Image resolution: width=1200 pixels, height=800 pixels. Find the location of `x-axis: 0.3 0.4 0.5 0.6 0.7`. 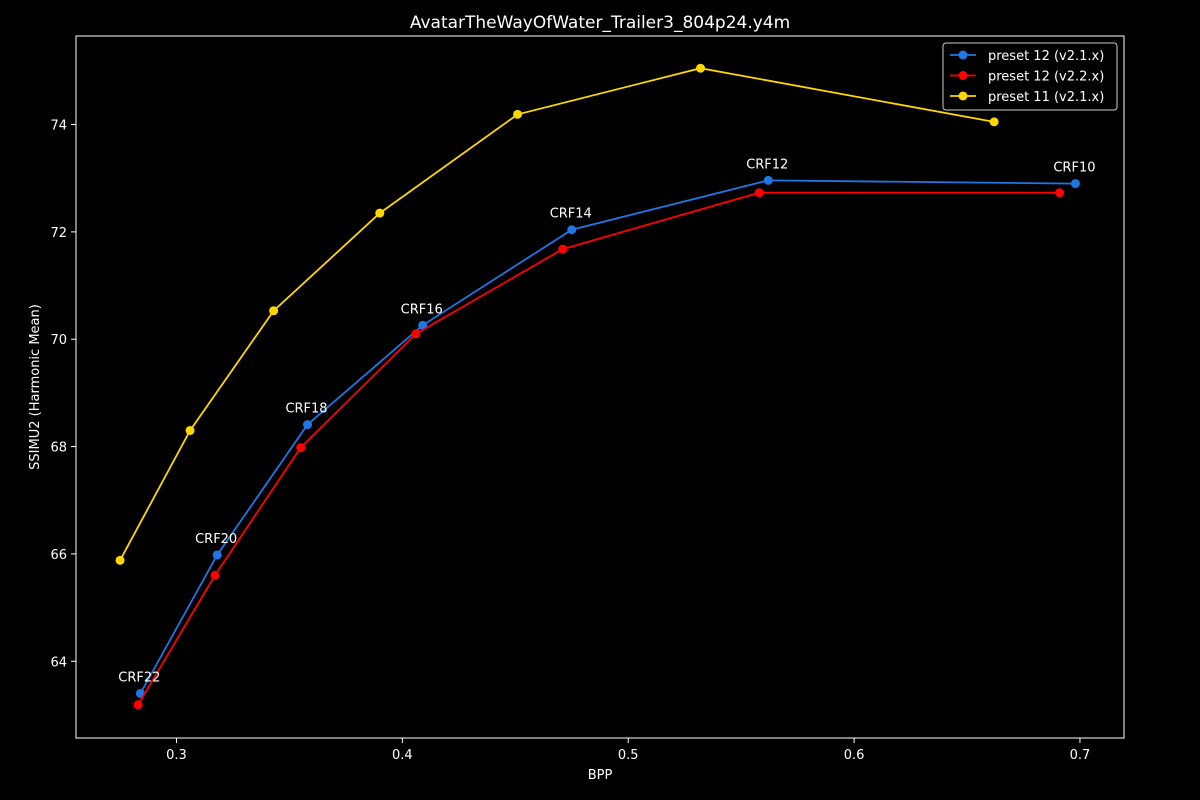

x-axis: 0.3 0.4 0.5 0.6 0.7 is located at coordinates (628, 750).